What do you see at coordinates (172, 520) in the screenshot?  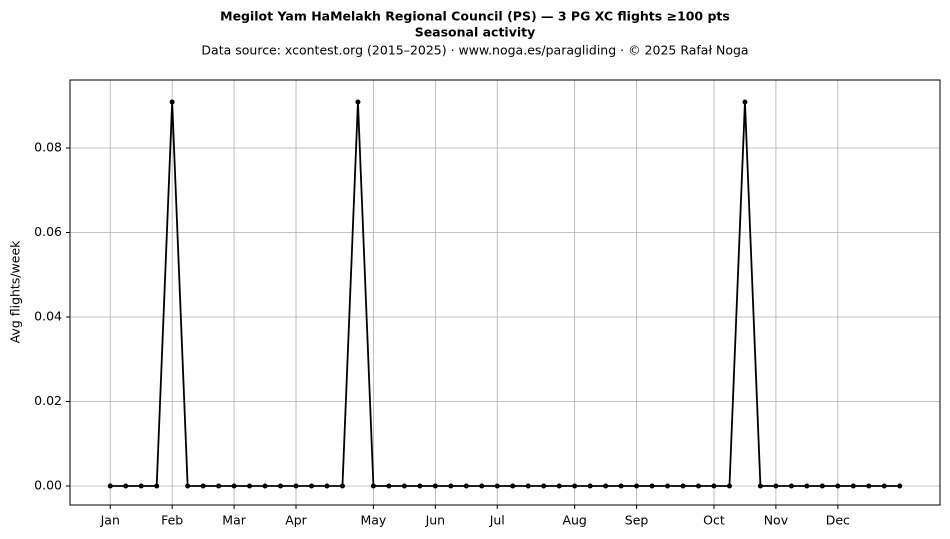 I see `x-tick-label: Feb` at bounding box center [172, 520].